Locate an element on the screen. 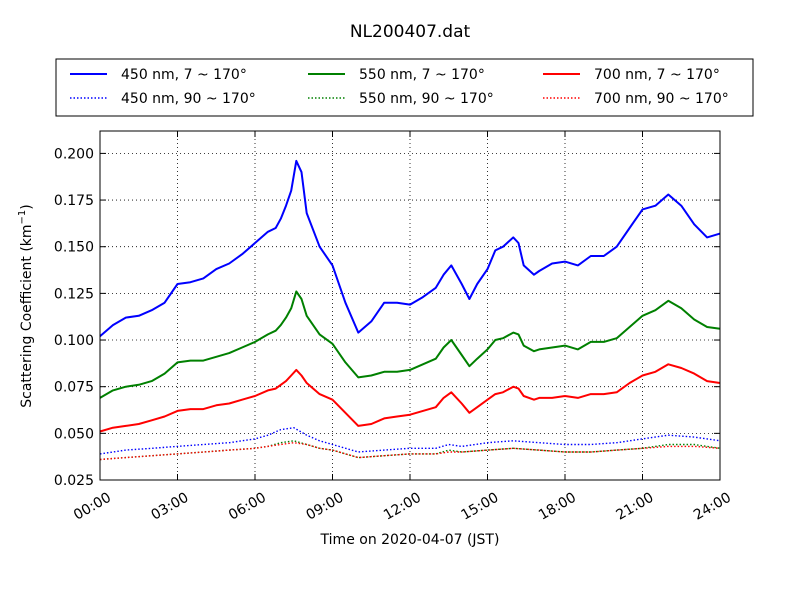  y-tick-label: 0.150 is located at coordinates (74, 248).